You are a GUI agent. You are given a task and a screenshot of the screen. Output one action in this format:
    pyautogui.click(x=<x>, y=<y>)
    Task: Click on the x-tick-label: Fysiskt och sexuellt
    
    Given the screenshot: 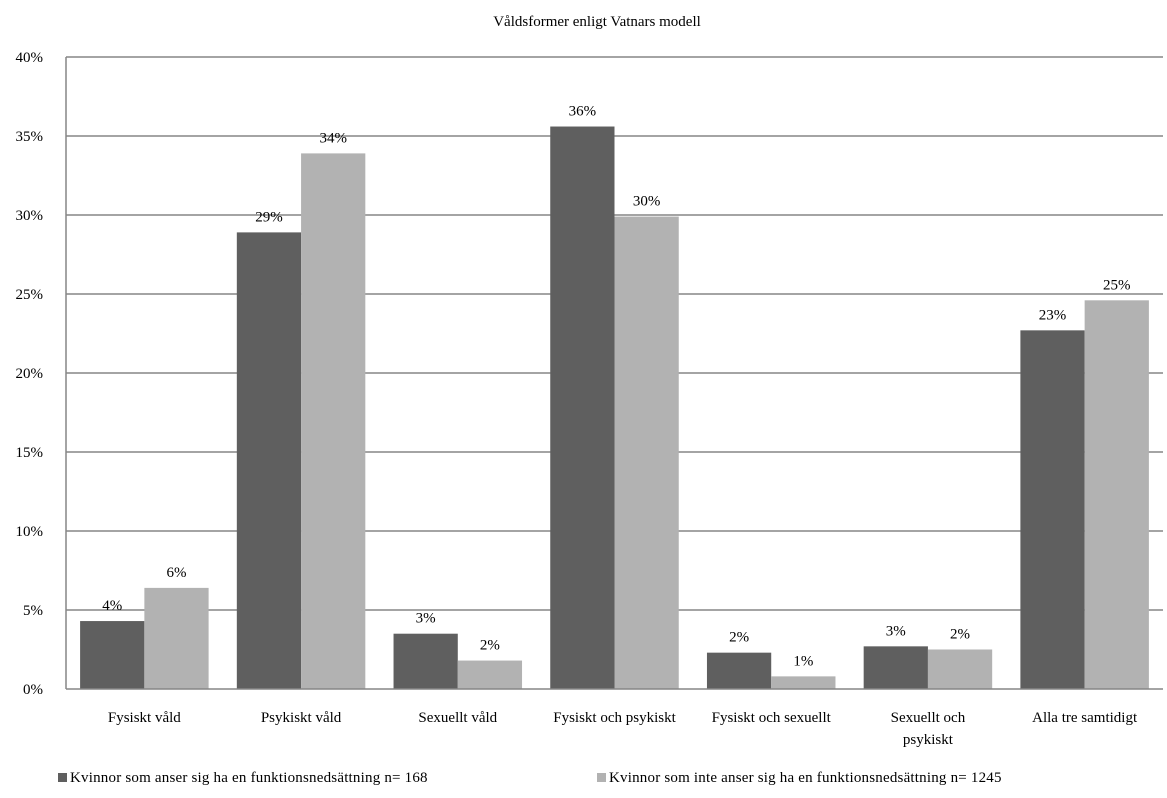 What is the action you would take?
    pyautogui.click(x=772, y=718)
    